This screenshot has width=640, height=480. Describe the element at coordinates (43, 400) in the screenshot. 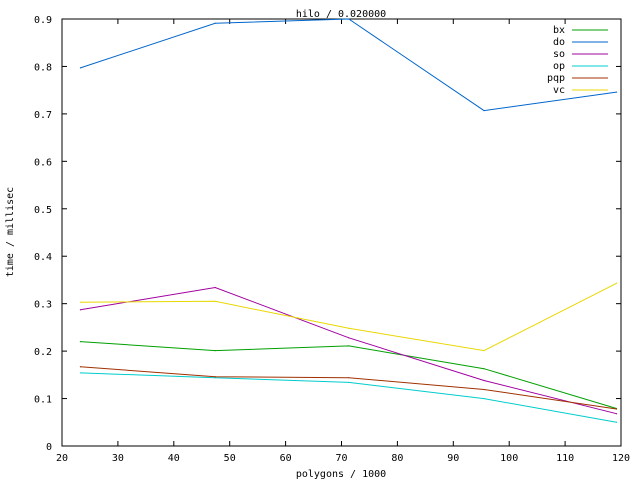

I see `y-tick-label: 0.1` at that location.